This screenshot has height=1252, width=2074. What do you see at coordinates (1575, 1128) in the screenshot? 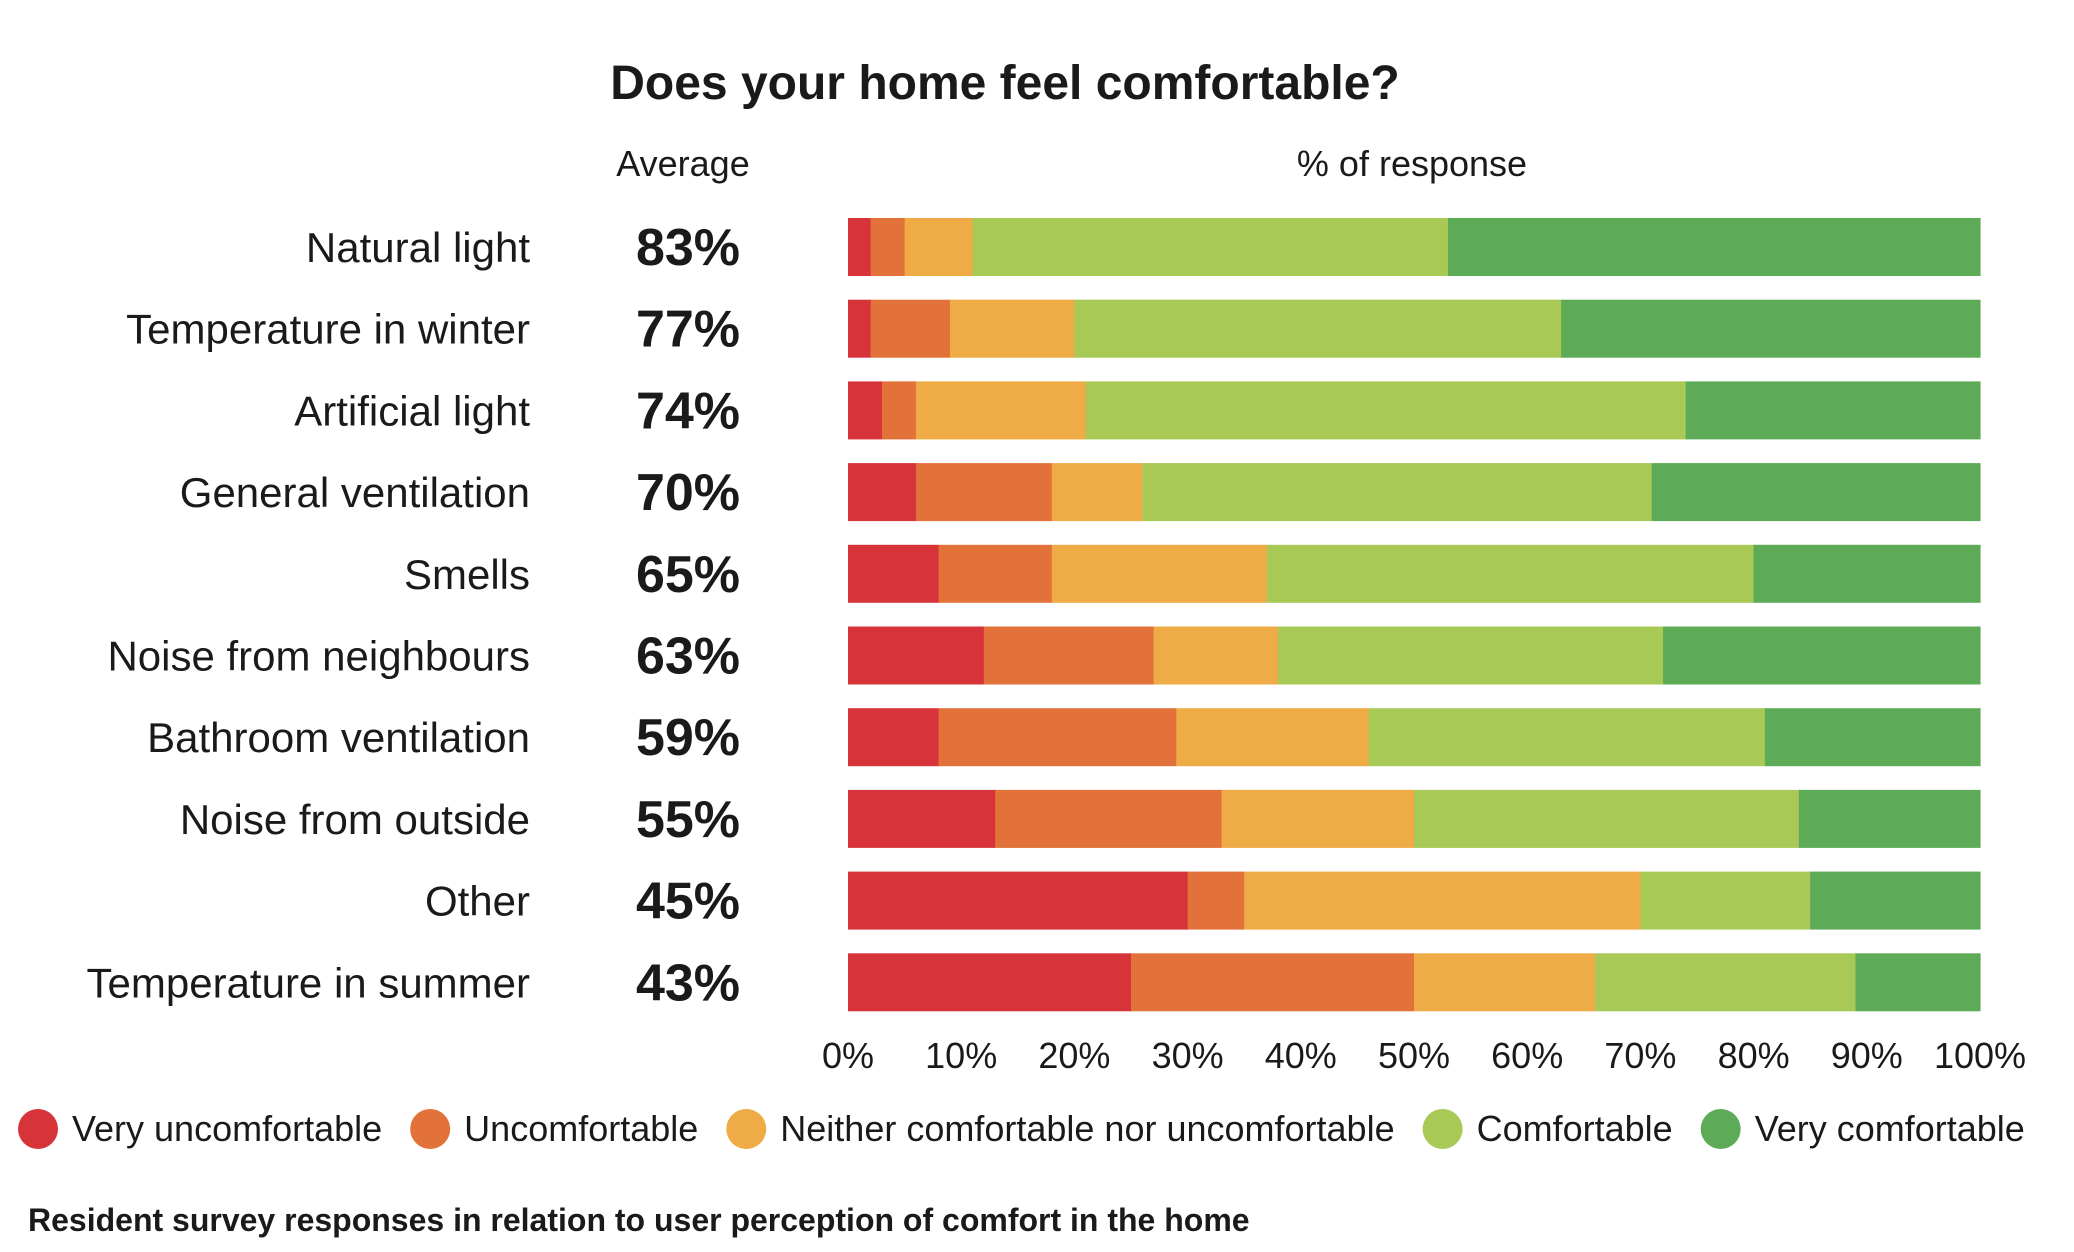
I see `legend-label: Comfortable` at bounding box center [1575, 1128].